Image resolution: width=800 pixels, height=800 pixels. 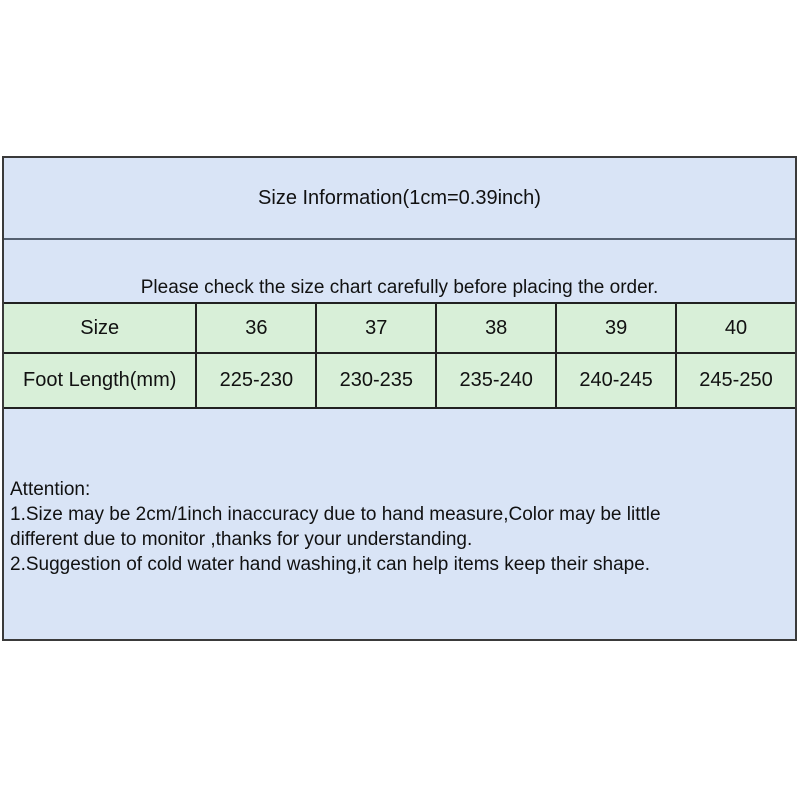 What do you see at coordinates (375, 328) in the screenshot?
I see `size-cell-37: 37` at bounding box center [375, 328].